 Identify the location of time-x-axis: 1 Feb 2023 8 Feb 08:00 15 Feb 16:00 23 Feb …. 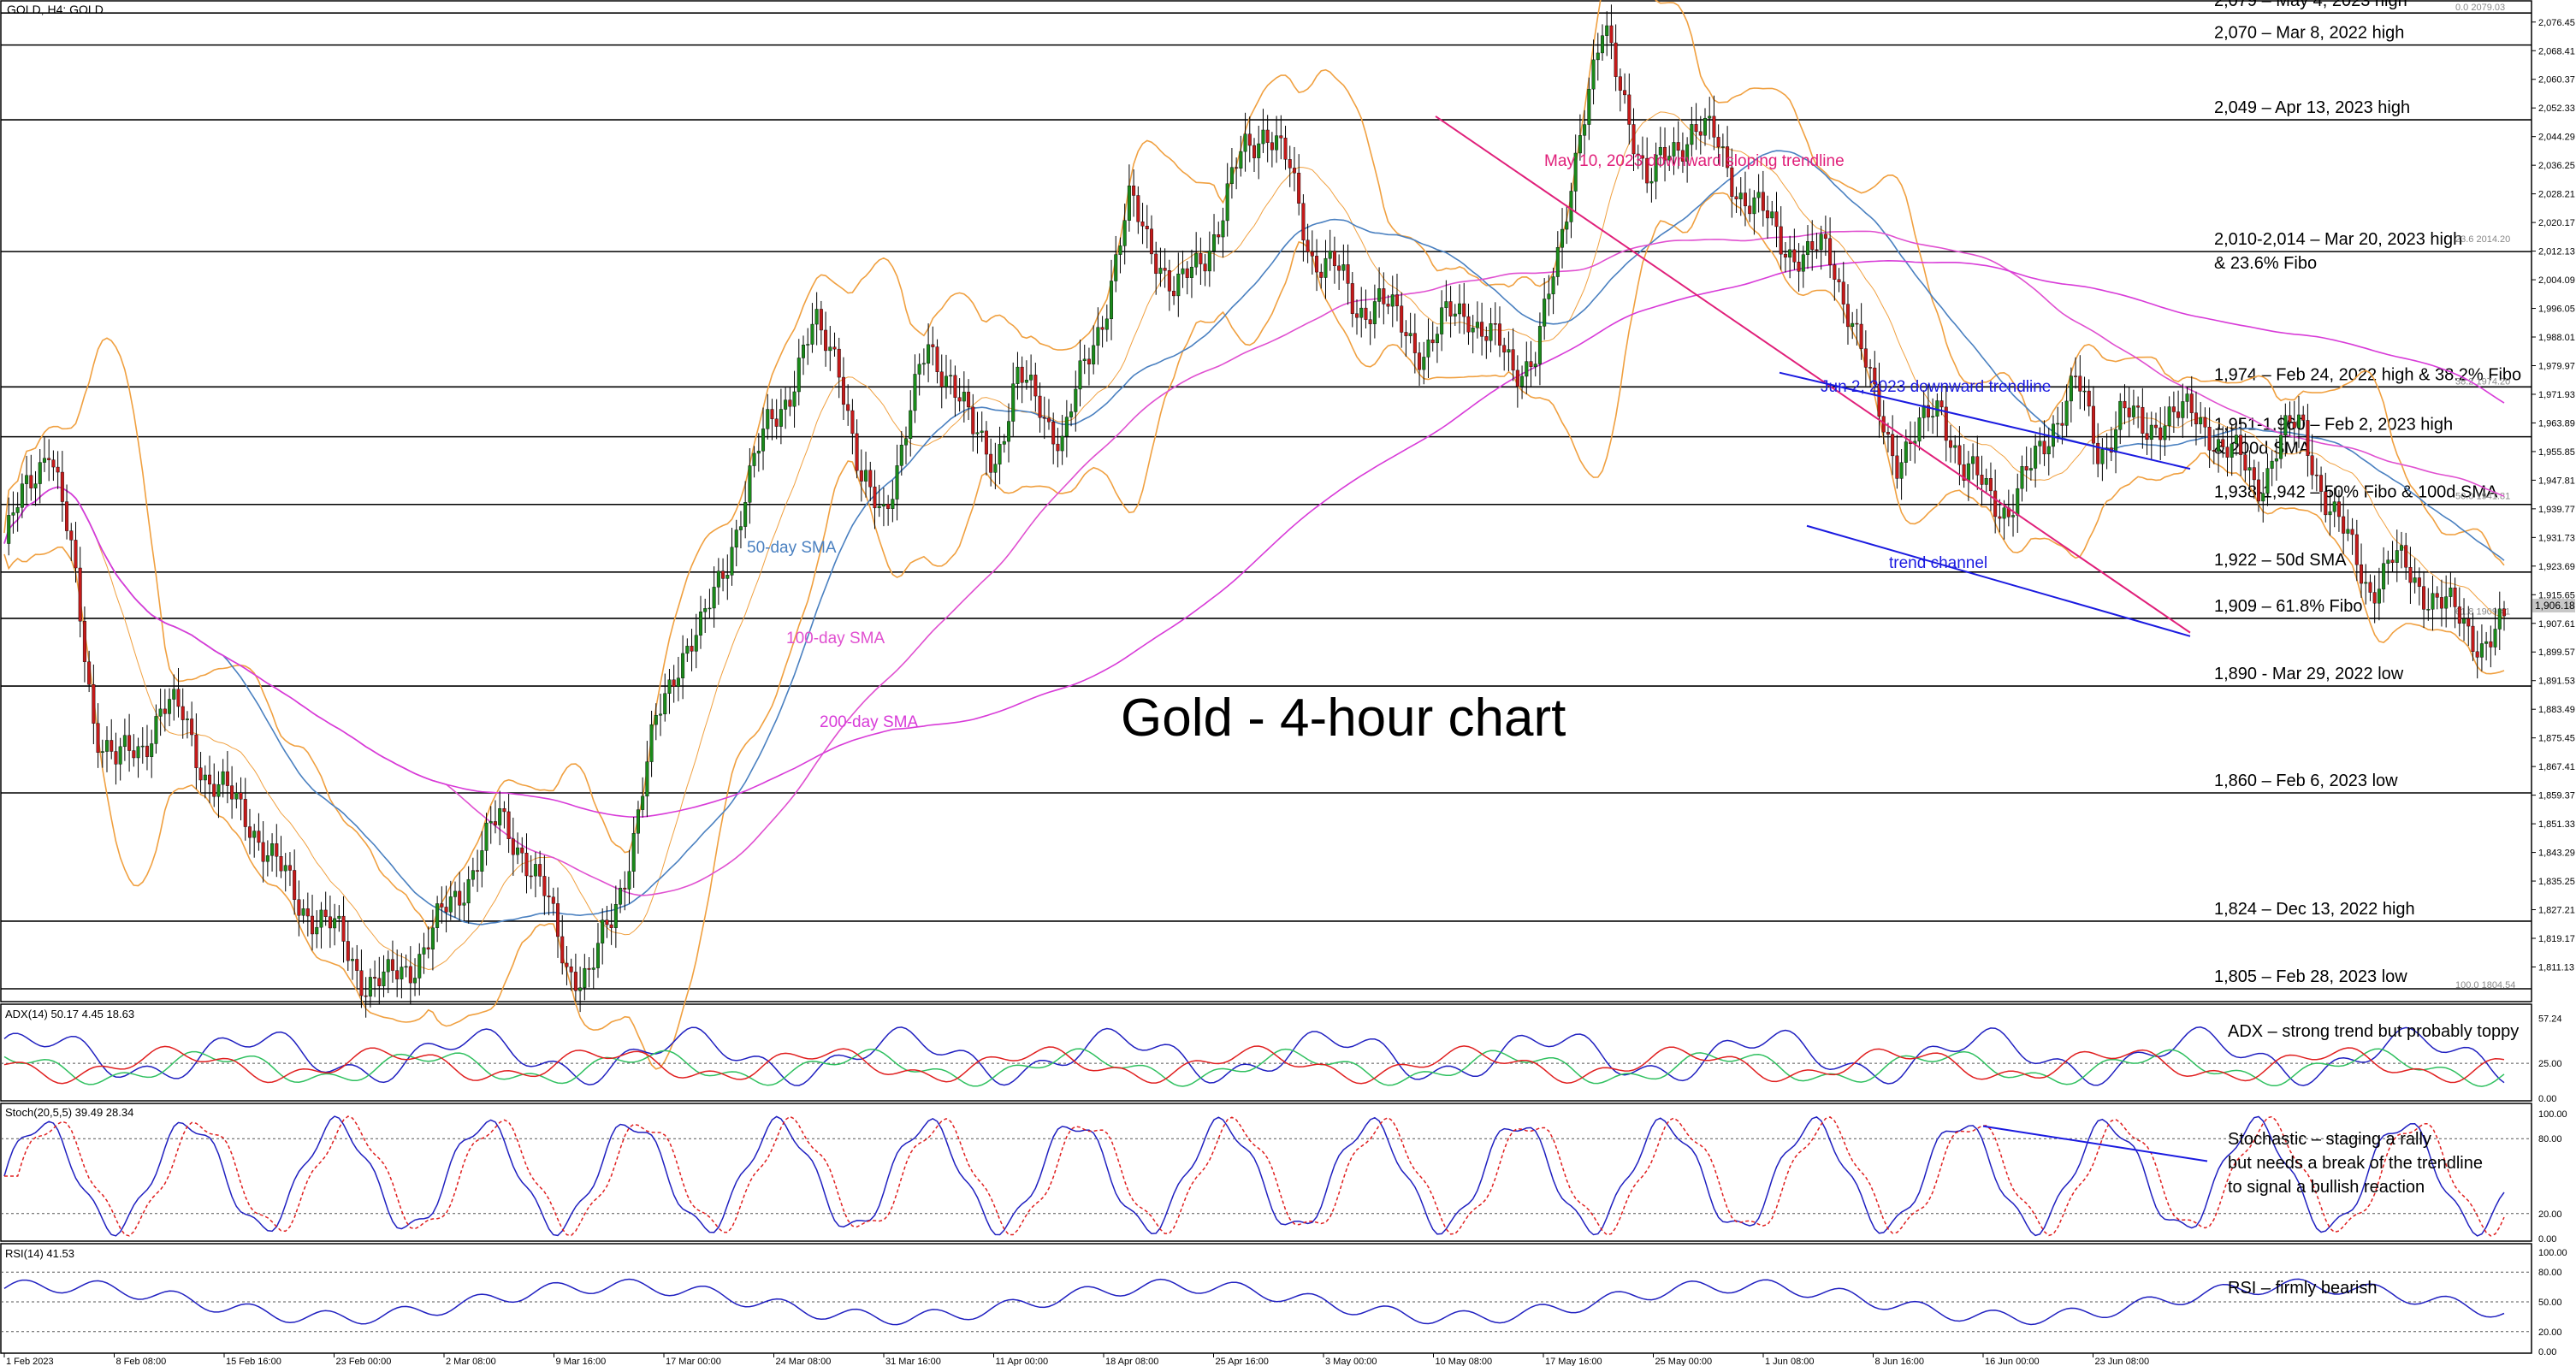
(1076, 1359).